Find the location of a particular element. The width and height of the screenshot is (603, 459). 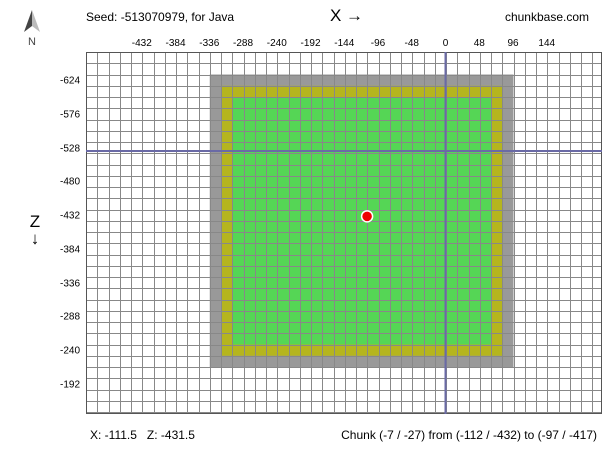

seed-label: Seed: -513070979, for Java is located at coordinates (160, 17).